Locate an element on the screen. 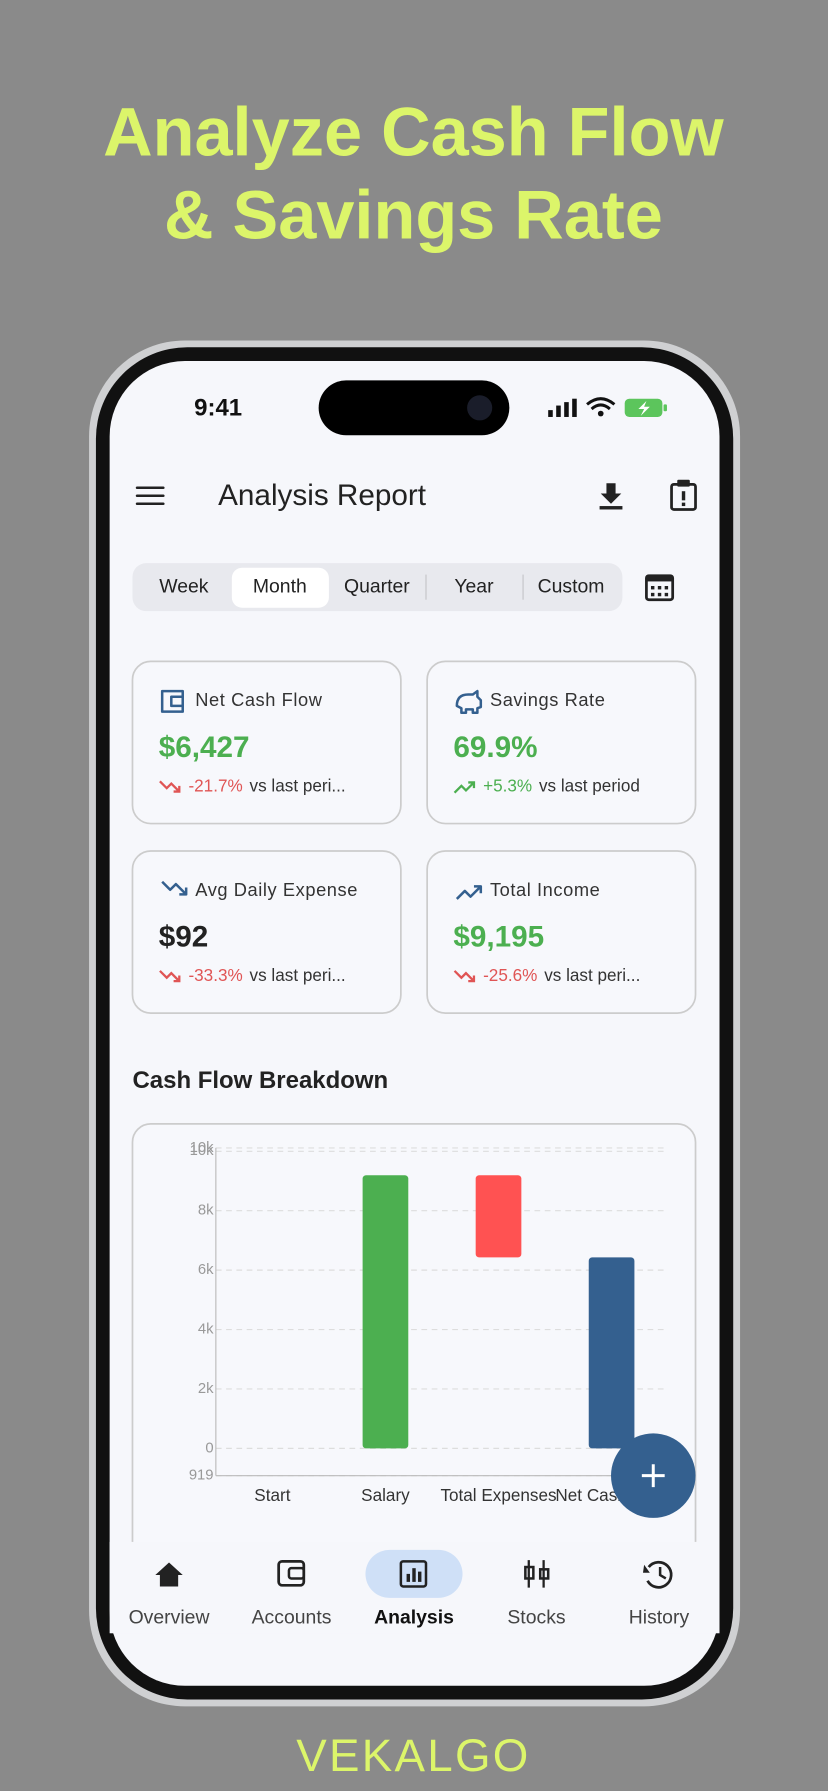 The height and width of the screenshot is (1791, 828). x-tick-label: Salary is located at coordinates (385, 1495).